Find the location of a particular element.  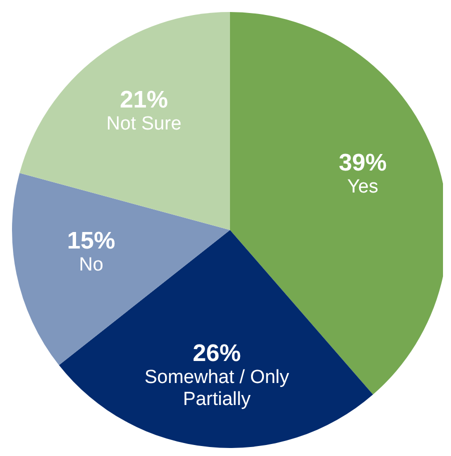

slice-label: Not Sure is located at coordinates (144, 123).